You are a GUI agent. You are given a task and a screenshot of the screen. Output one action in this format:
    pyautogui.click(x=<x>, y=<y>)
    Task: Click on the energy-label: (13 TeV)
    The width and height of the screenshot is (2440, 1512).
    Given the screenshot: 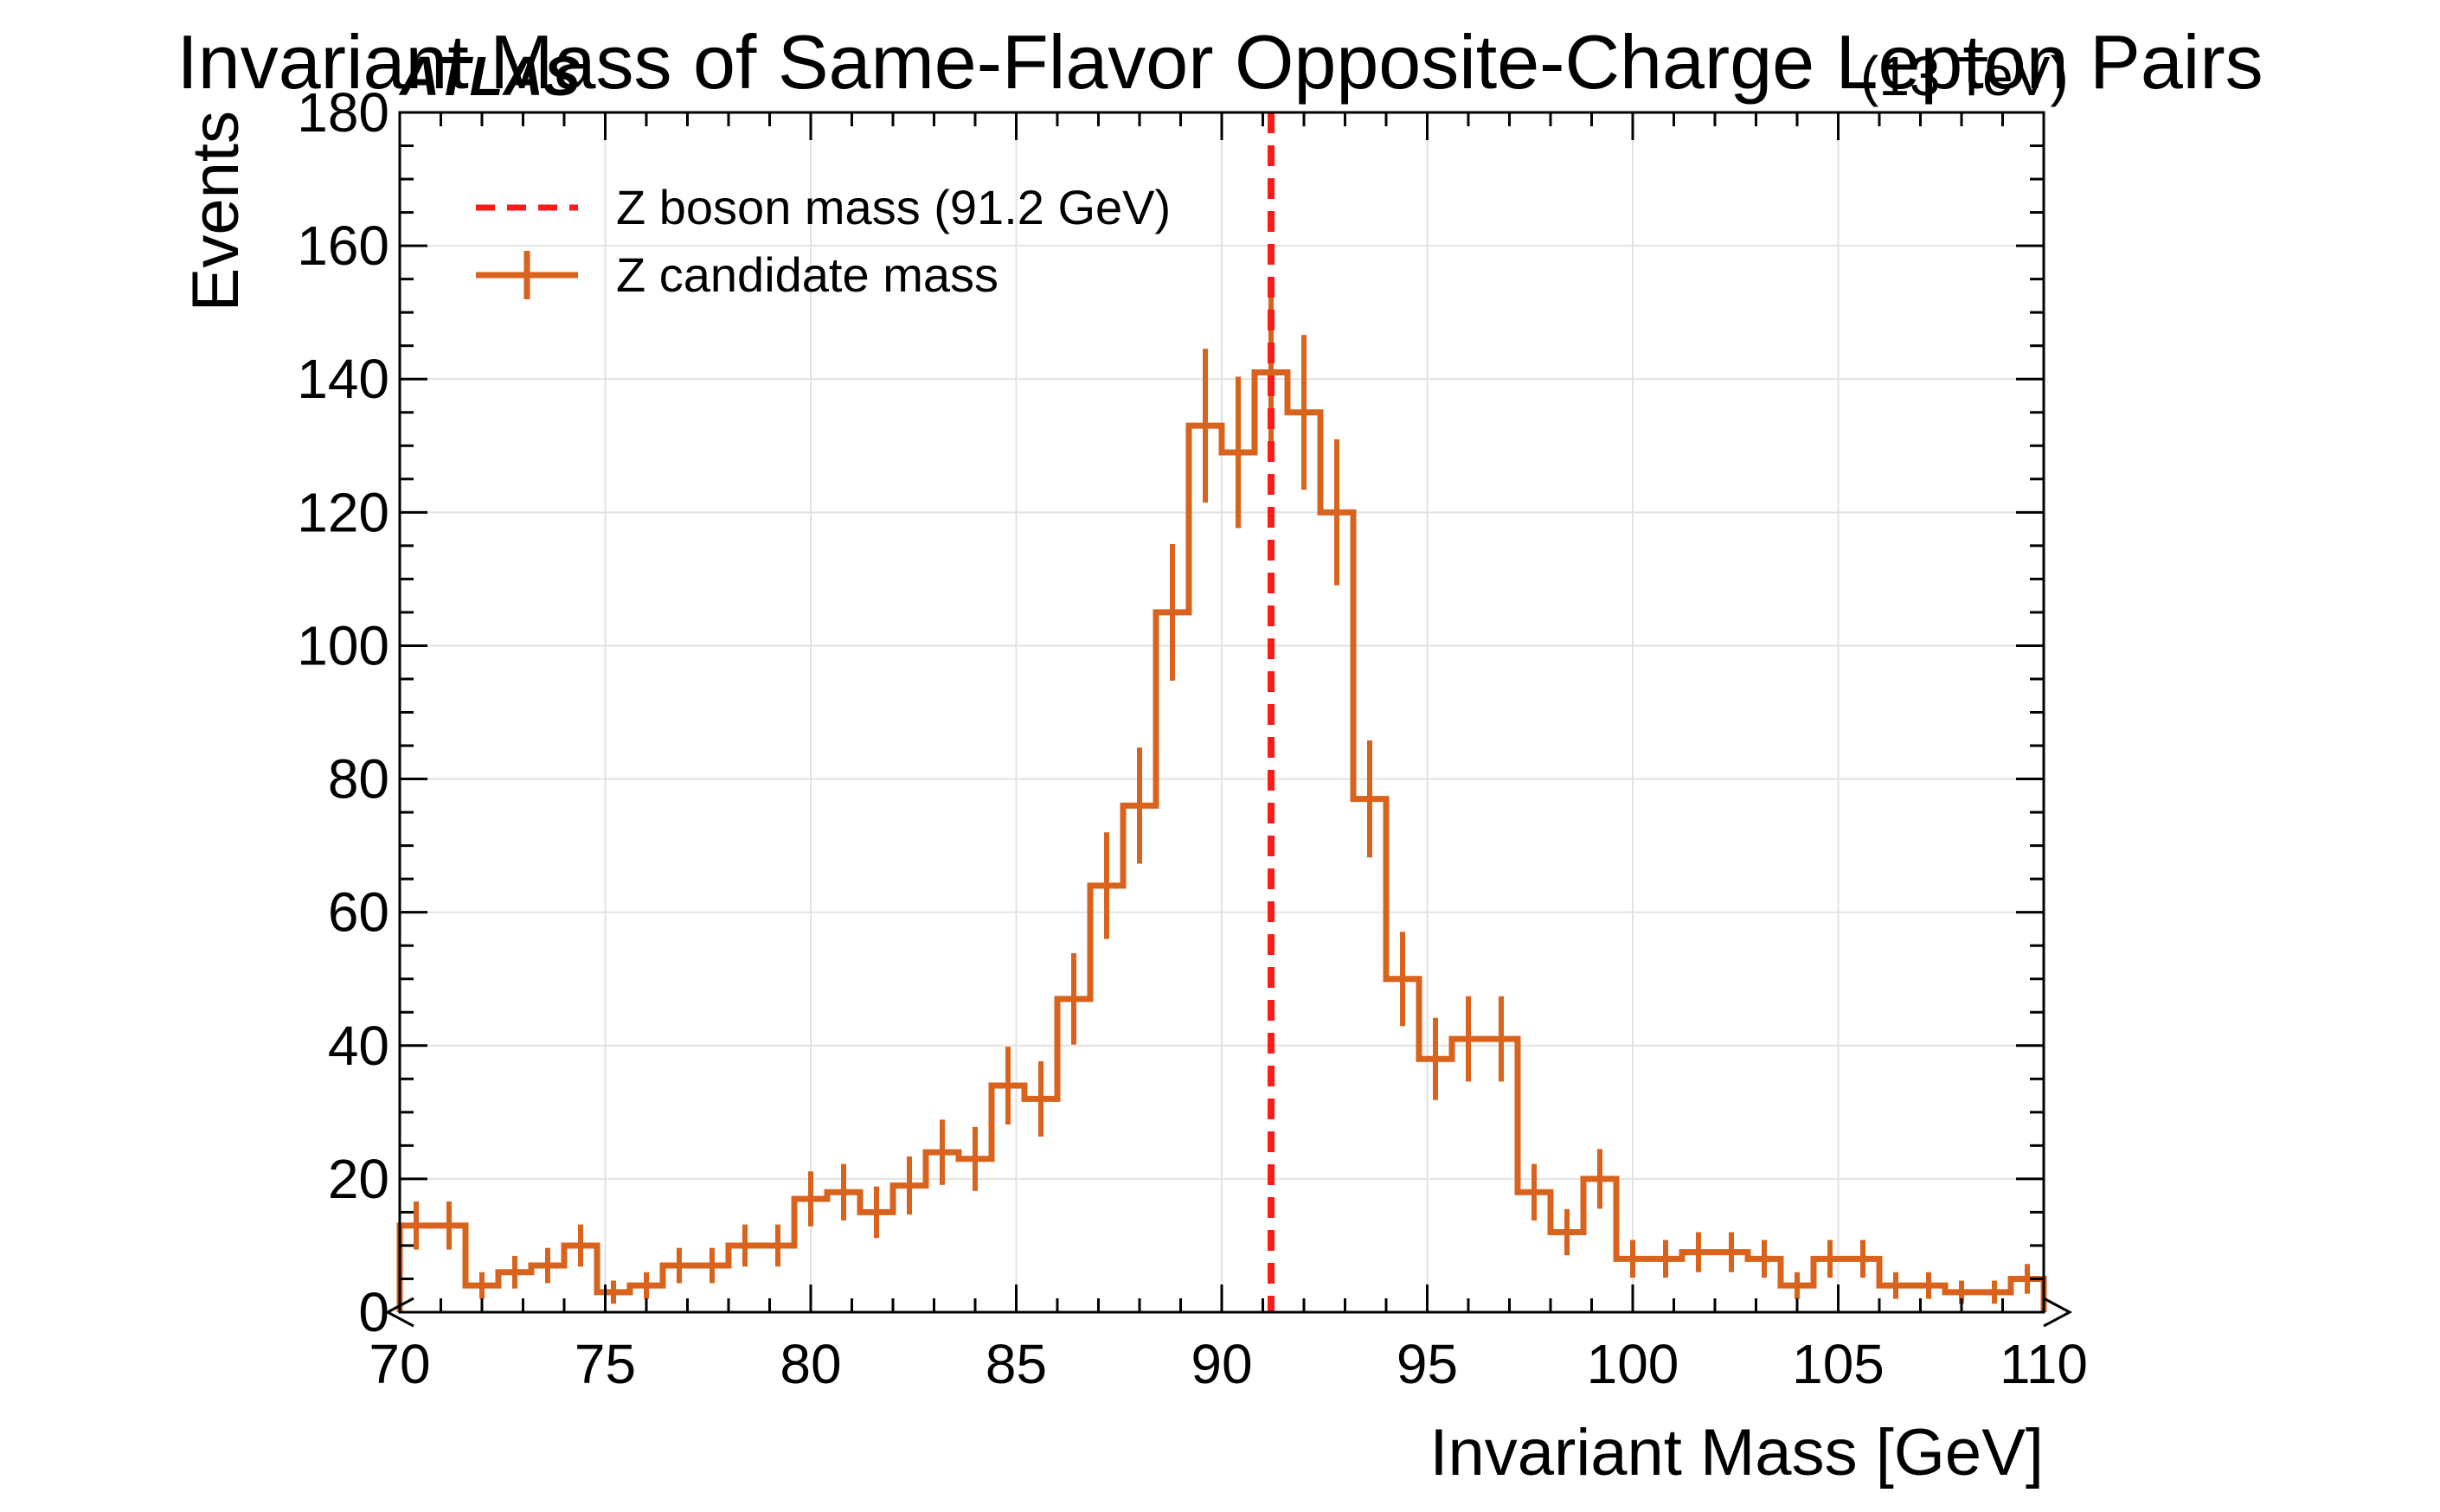 What is the action you would take?
    pyautogui.click(x=1964, y=76)
    